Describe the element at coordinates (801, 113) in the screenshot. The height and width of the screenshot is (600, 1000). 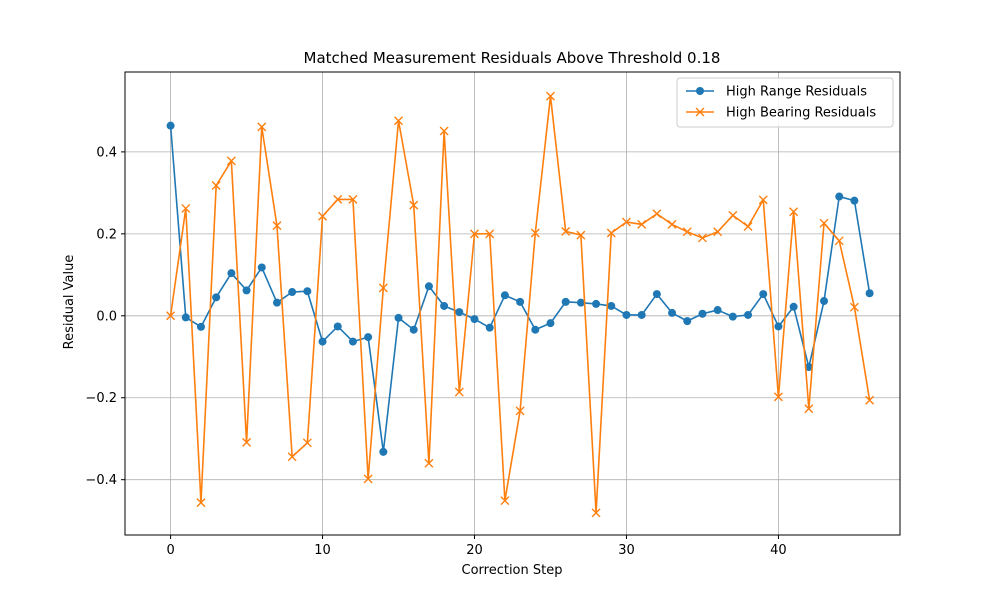
I see `legend-bearing-label: High Bearing Residuals` at that location.